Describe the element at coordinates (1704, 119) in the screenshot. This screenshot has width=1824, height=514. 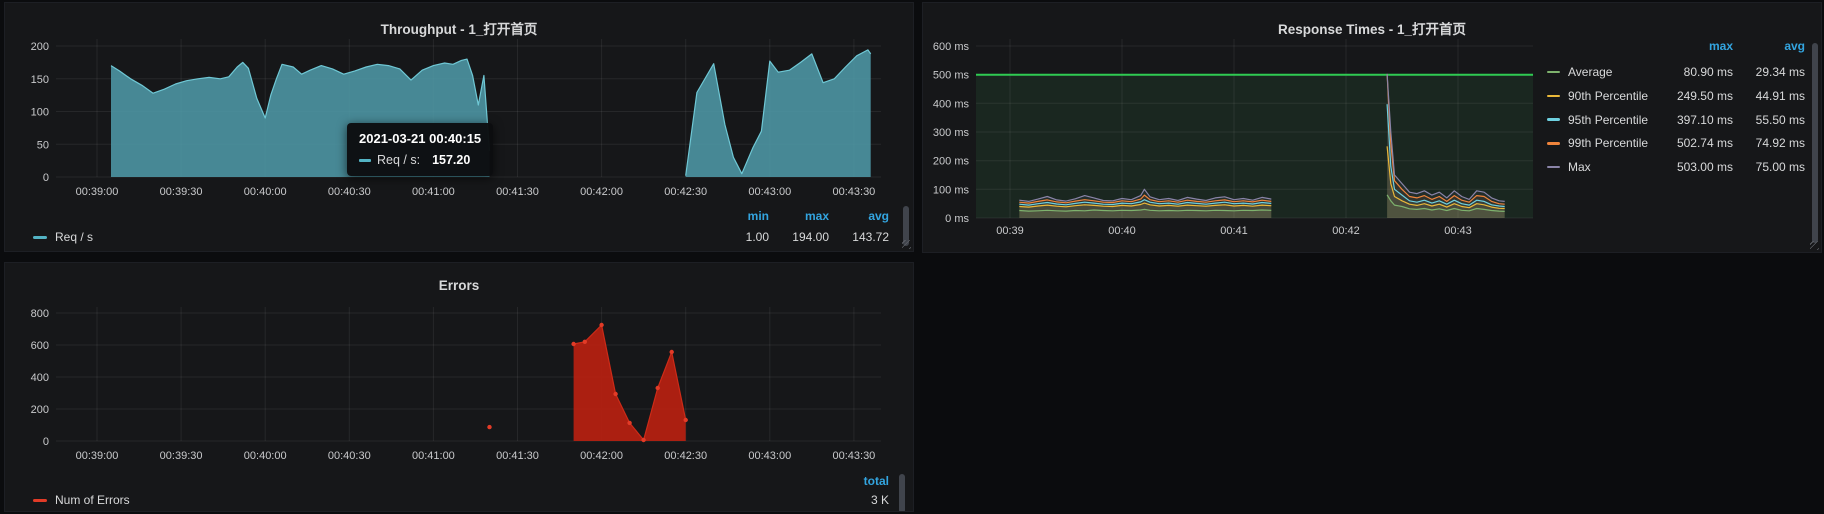
I see `legend-value-max: 397.10 ms` at that location.